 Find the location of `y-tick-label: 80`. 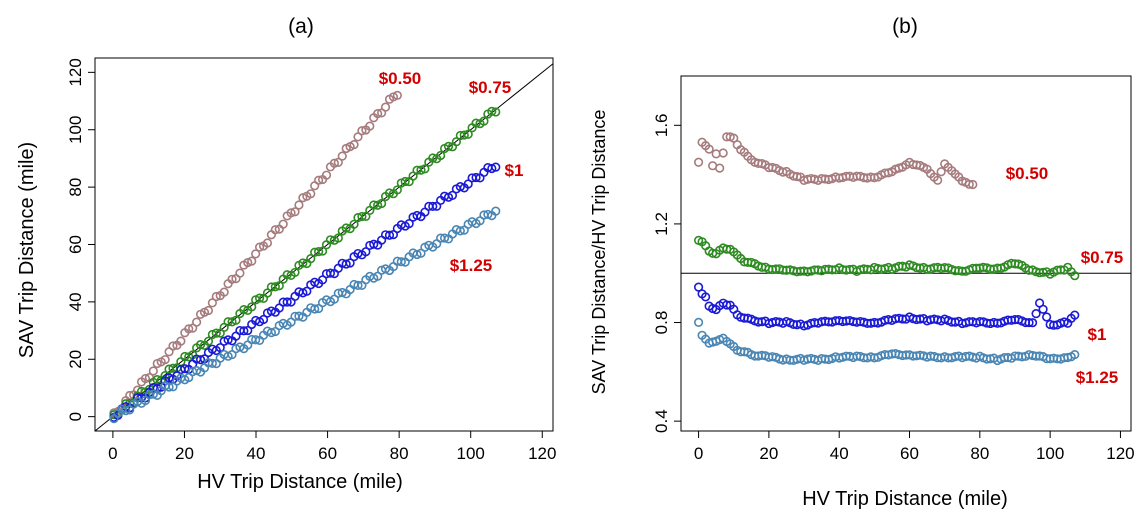

y-tick-label: 80 is located at coordinates (75, 187).